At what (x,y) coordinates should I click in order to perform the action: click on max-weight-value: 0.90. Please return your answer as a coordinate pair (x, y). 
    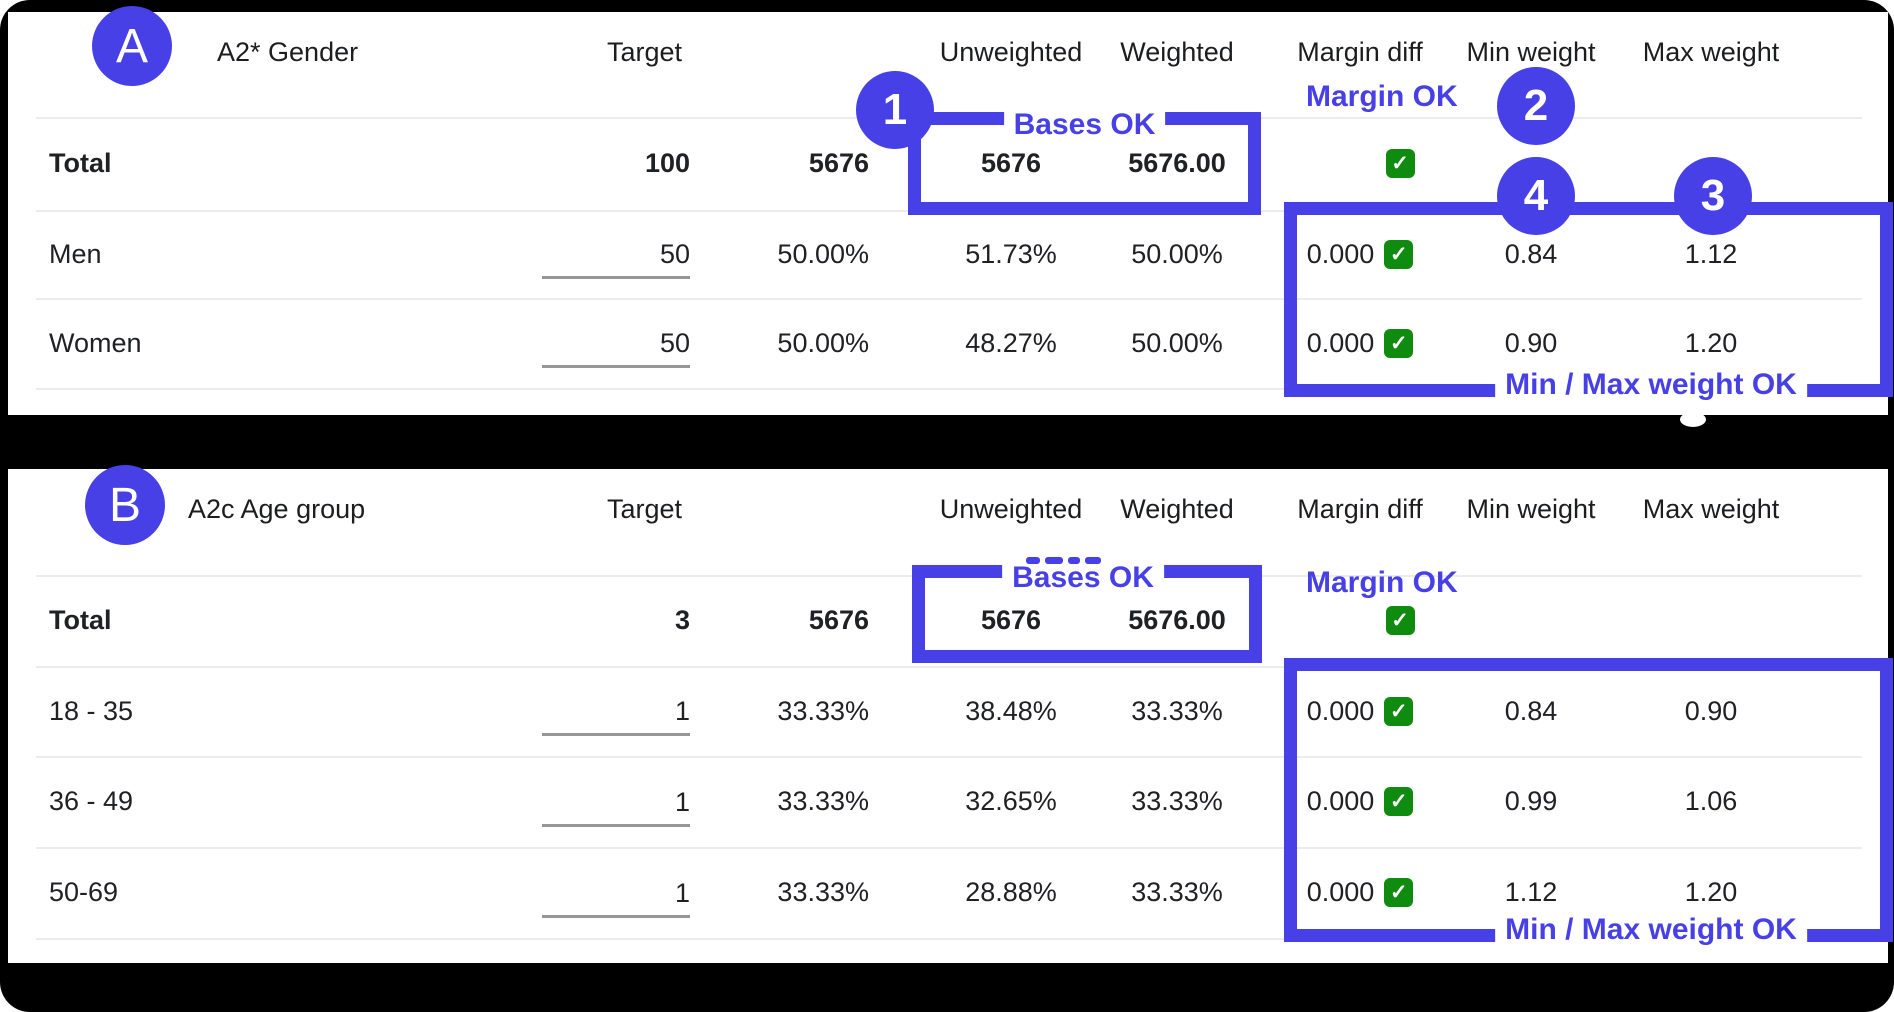
    Looking at the image, I should click on (1711, 710).